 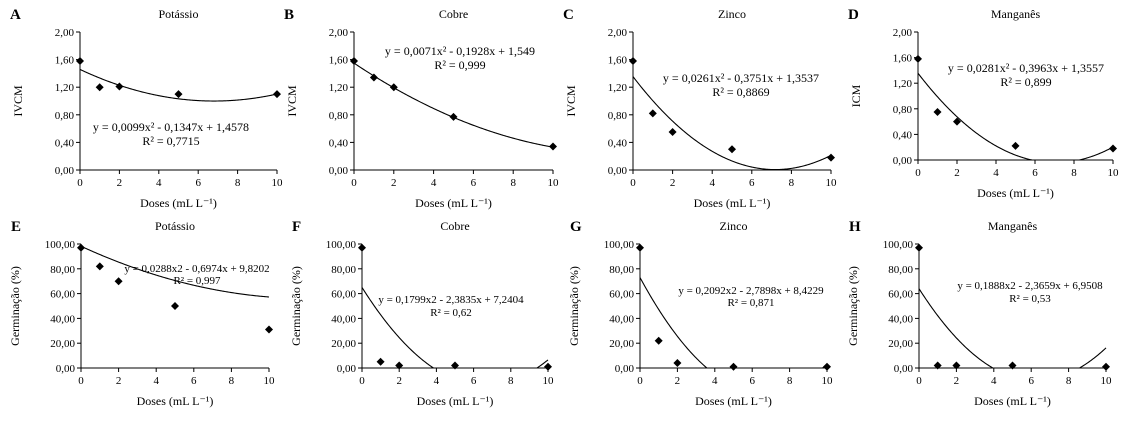 What do you see at coordinates (454, 226) in the screenshot?
I see `panel-title: Cobre` at bounding box center [454, 226].